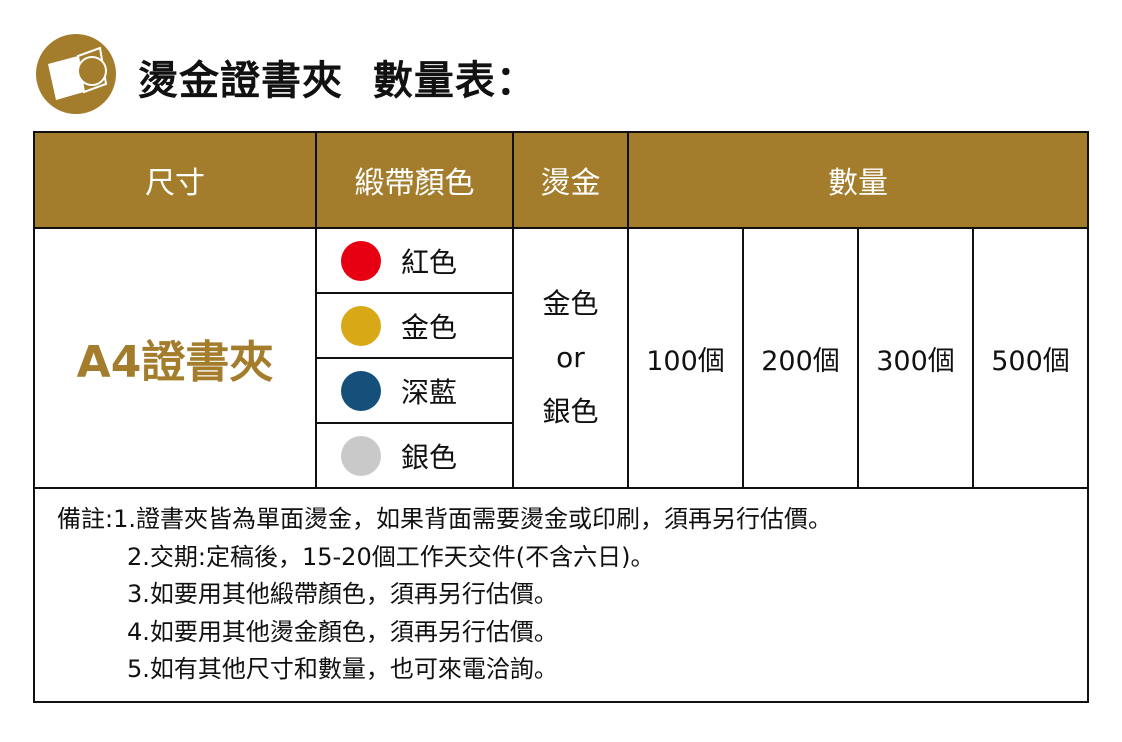 This screenshot has width=1122, height=742. Describe the element at coordinates (337, 81) in the screenshot. I see `page-title: 燙金證書夾 數量表：` at that location.